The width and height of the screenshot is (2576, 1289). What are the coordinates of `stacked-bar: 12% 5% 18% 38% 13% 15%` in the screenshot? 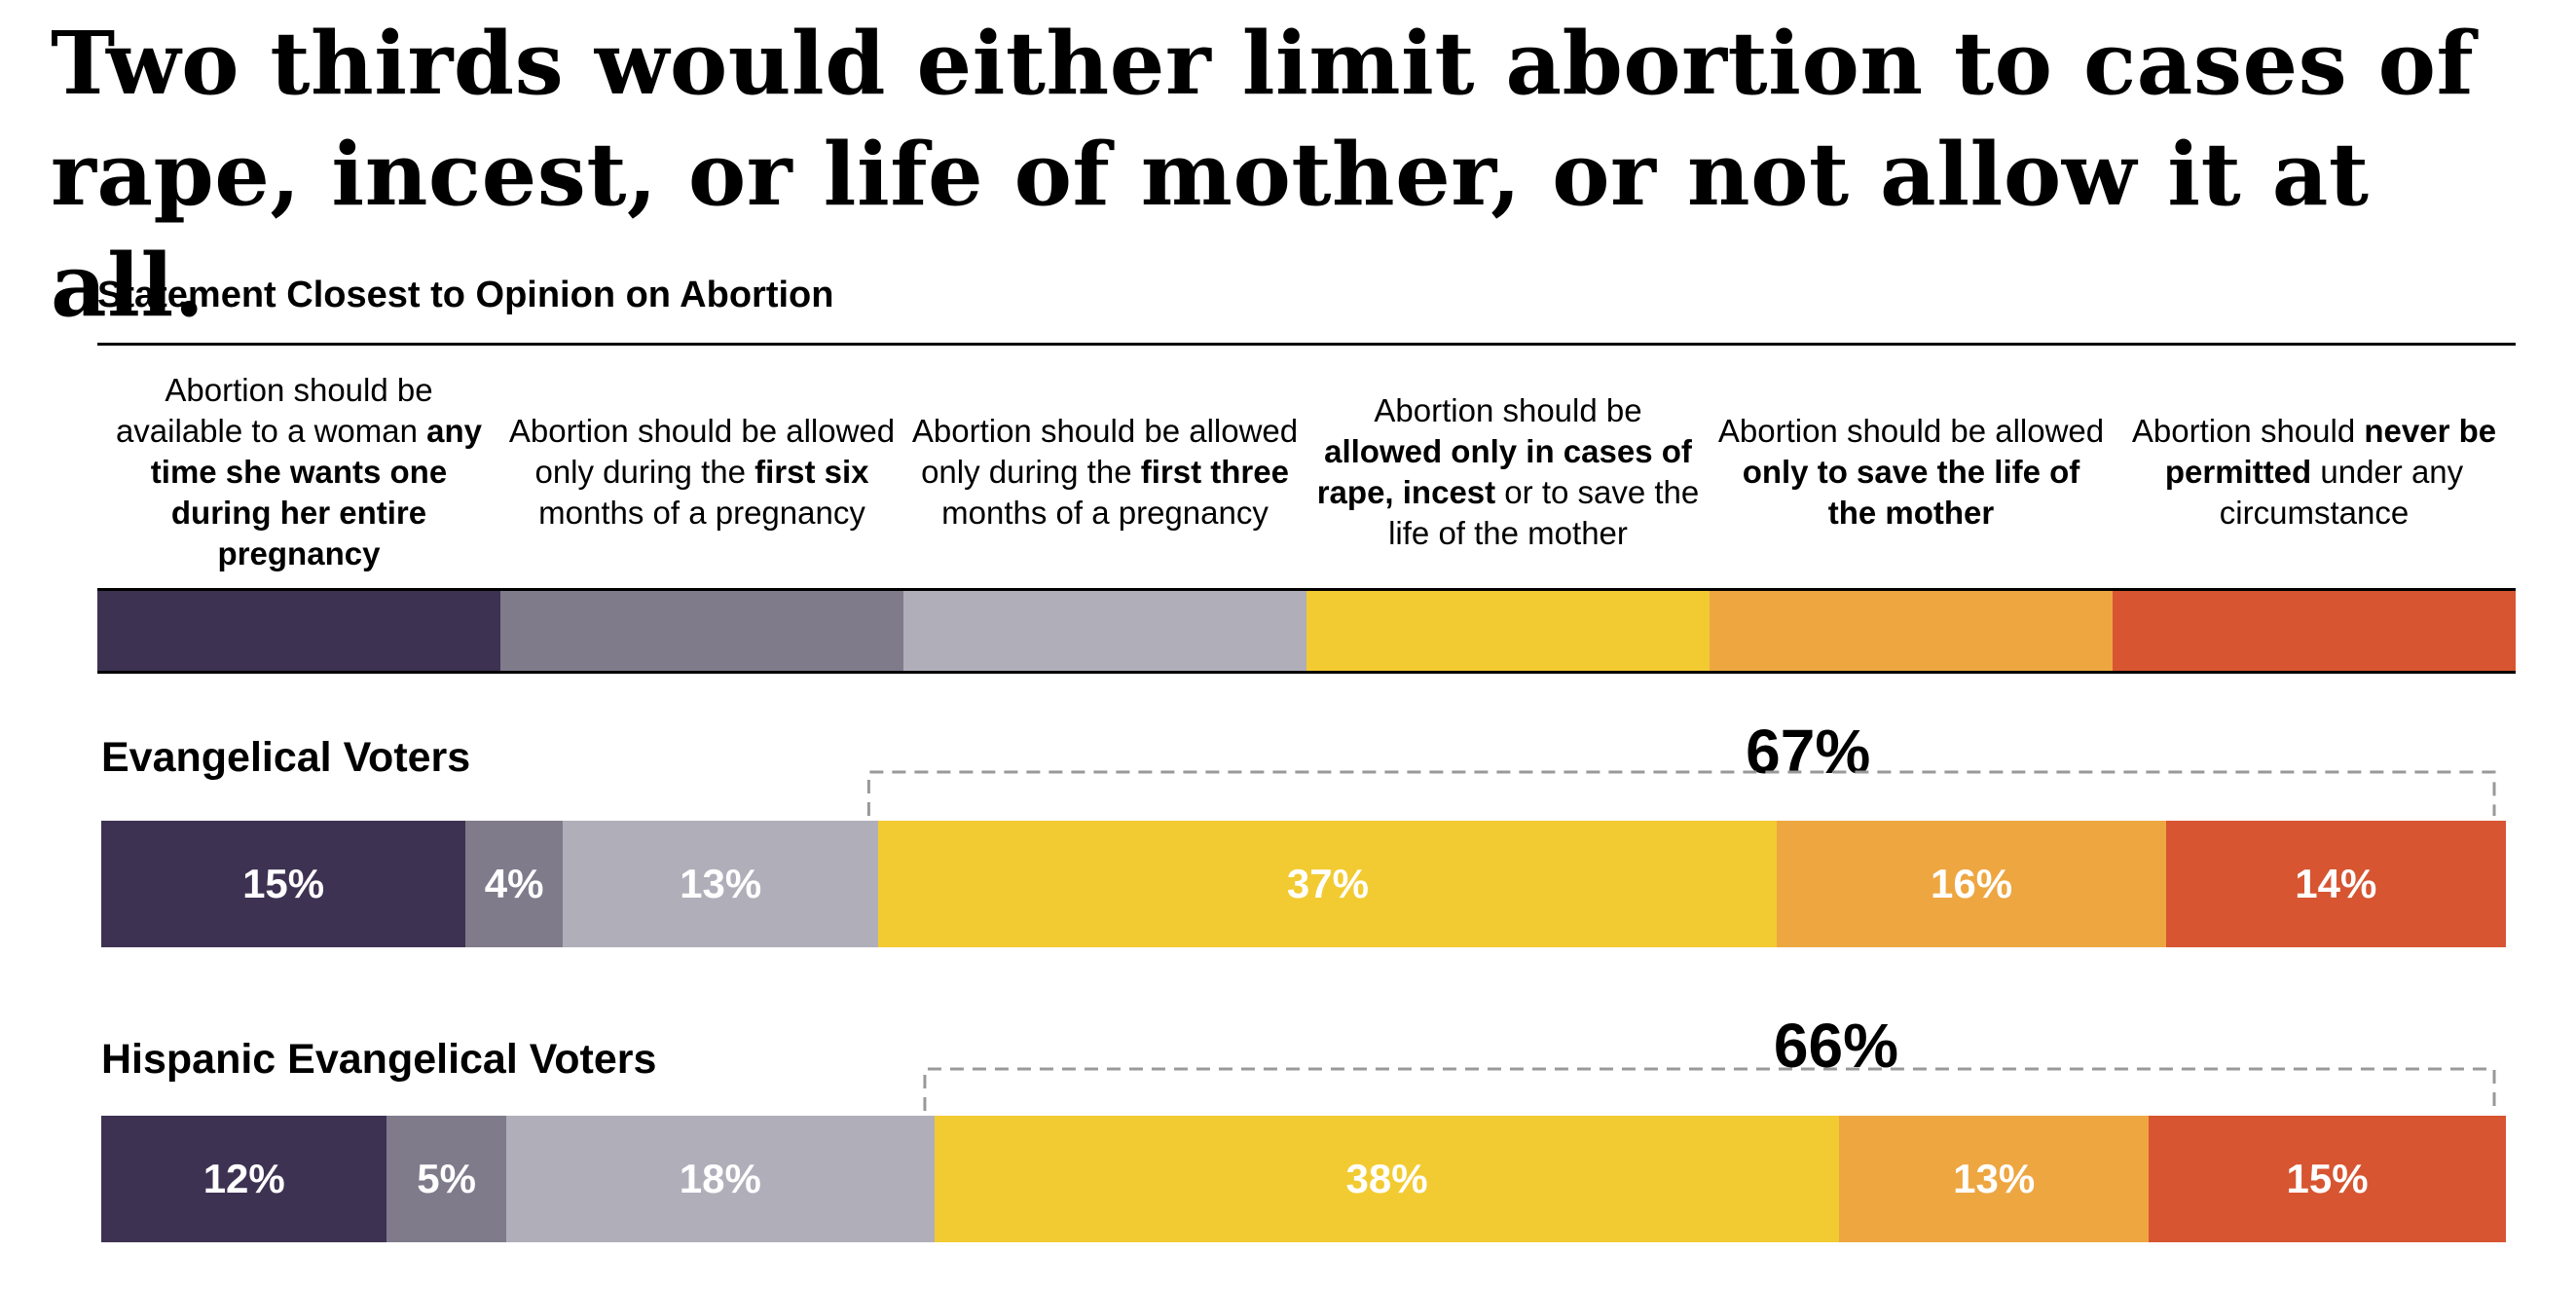 It's located at (1303, 1179).